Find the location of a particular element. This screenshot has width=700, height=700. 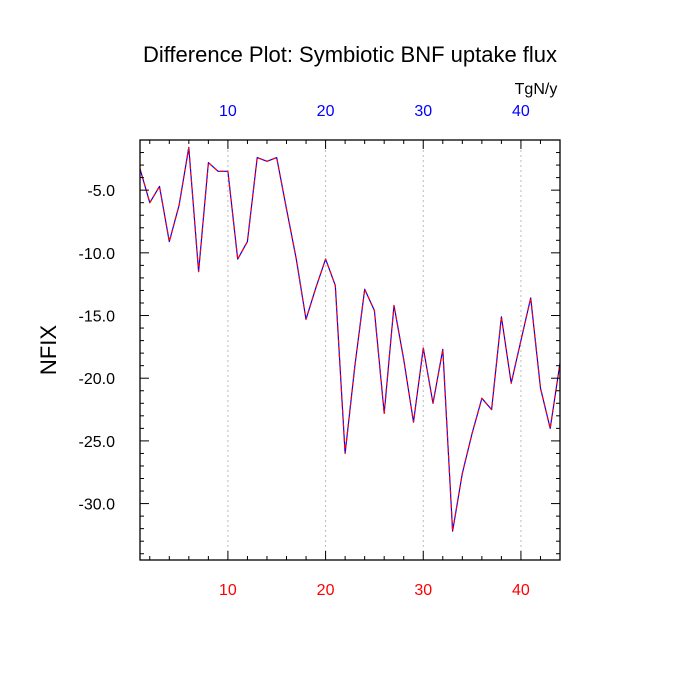

y-tick-label--10.0: -10.0 is located at coordinates (97, 254).